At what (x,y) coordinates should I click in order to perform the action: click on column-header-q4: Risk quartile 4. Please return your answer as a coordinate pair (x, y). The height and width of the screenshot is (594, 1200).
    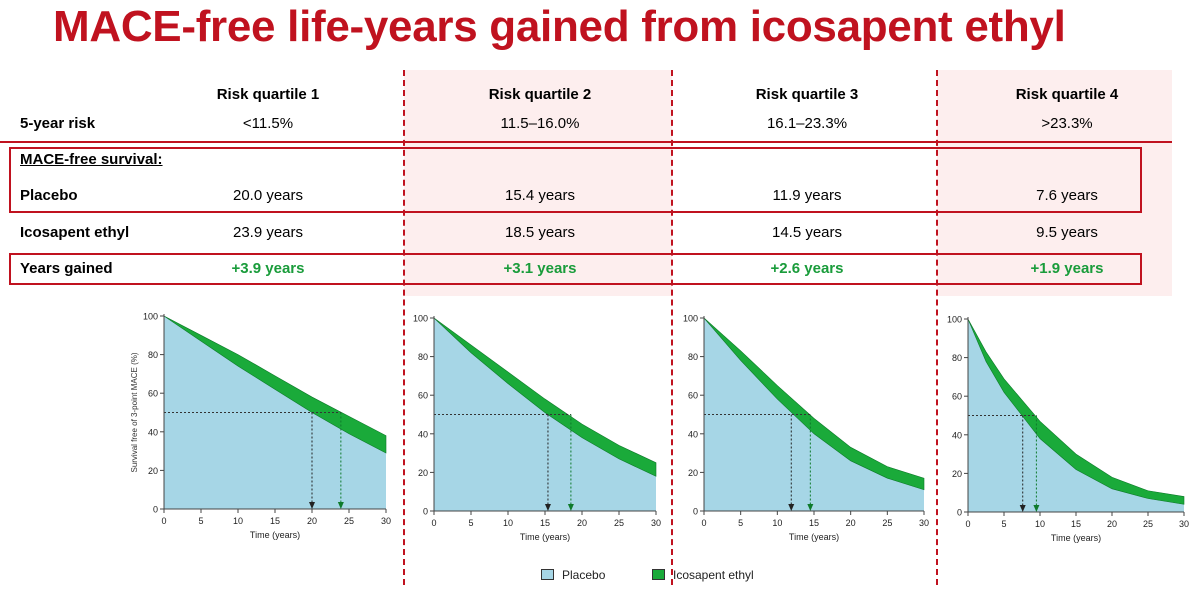
    Looking at the image, I should click on (1067, 94).